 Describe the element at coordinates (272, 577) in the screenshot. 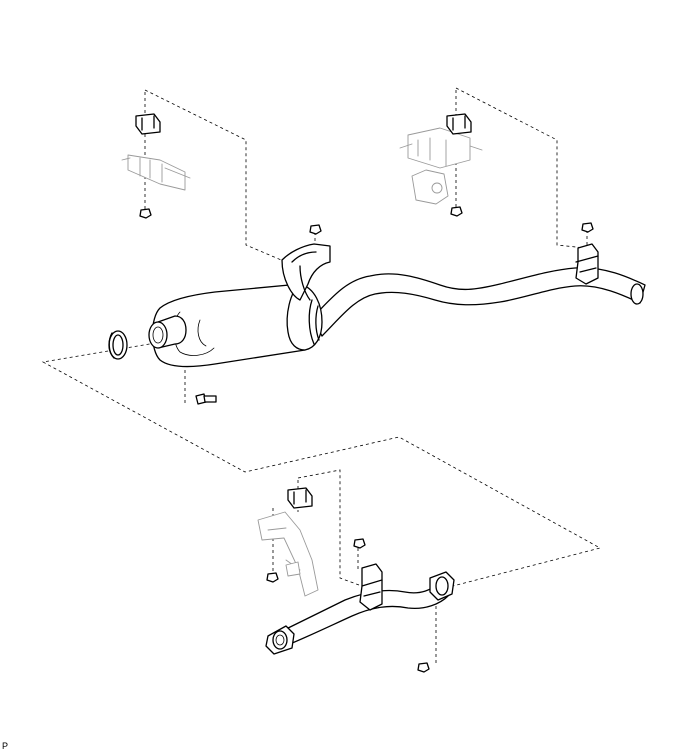

I see `nut-bottom-left` at that location.